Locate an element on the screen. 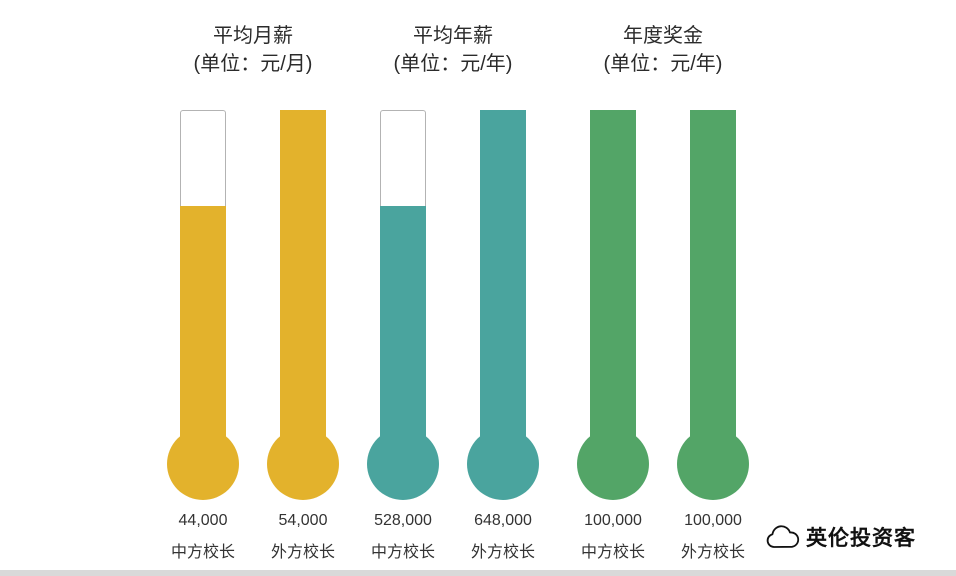 The width and height of the screenshot is (956, 576). group-header: 平均年薪 (单位：元/年) is located at coordinates (453, 50).